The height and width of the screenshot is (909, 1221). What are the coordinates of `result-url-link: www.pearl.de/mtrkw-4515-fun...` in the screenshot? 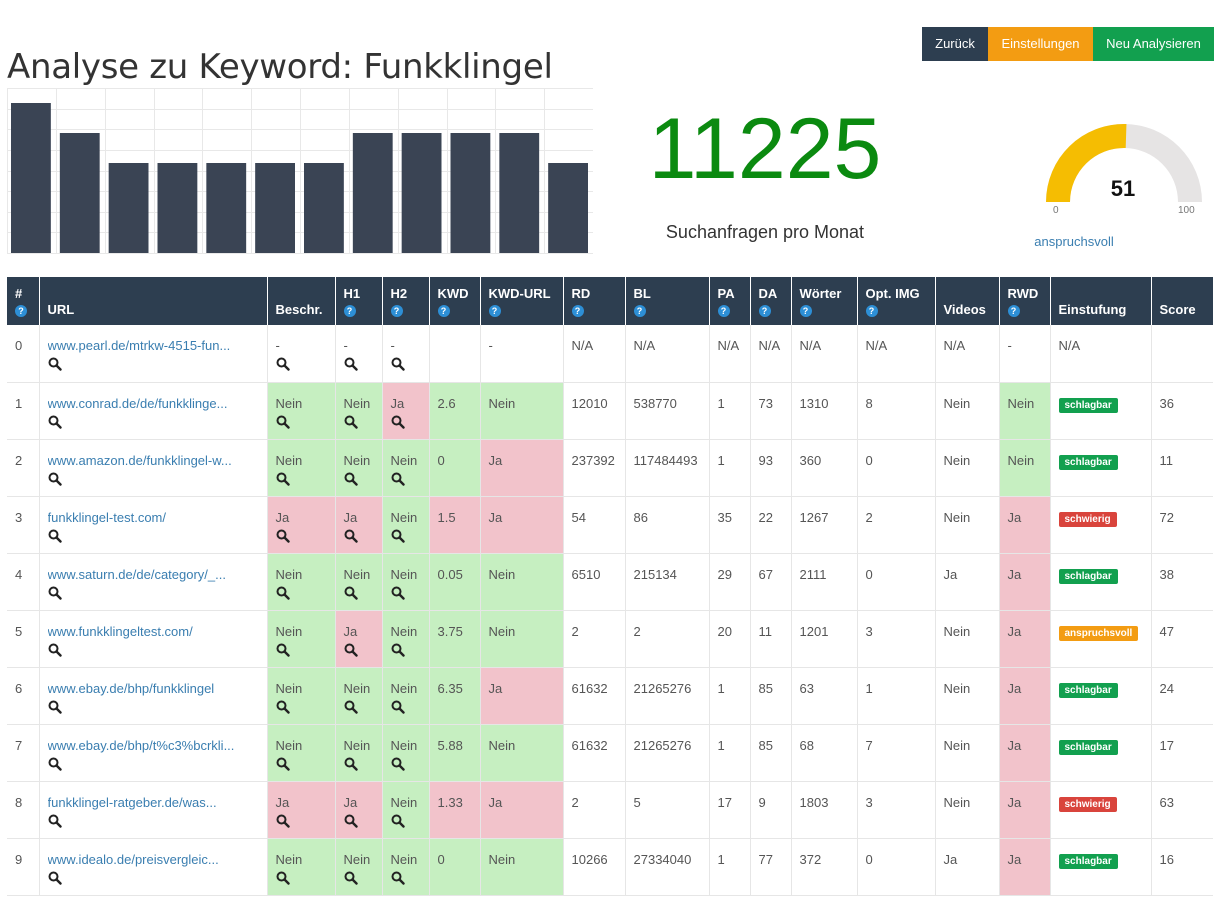 It's located at (139, 345).